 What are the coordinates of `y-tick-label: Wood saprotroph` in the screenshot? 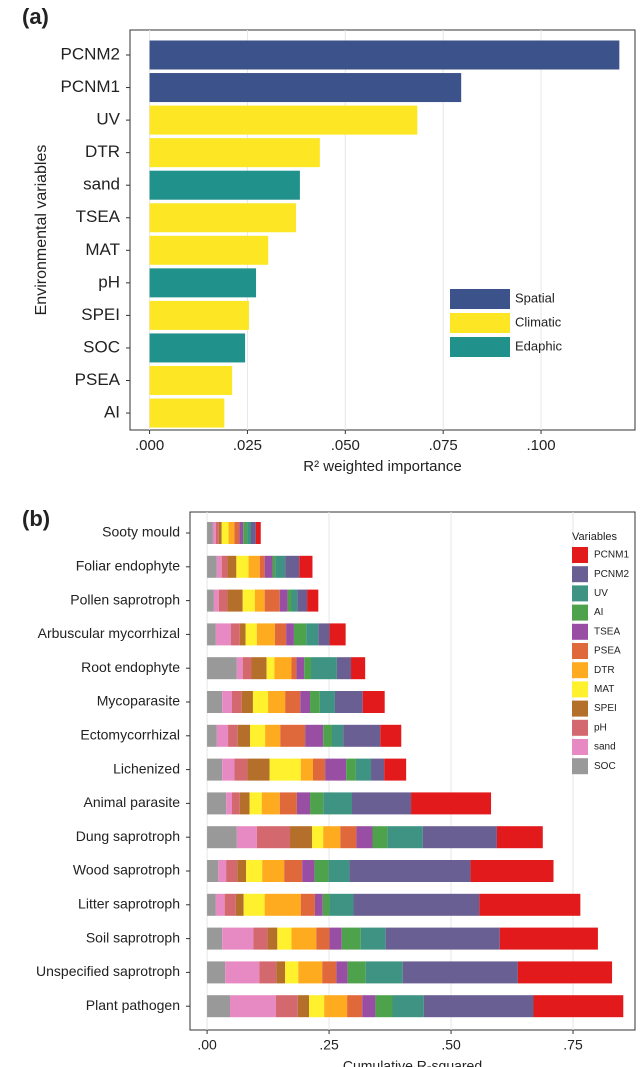 It's located at (126, 870).